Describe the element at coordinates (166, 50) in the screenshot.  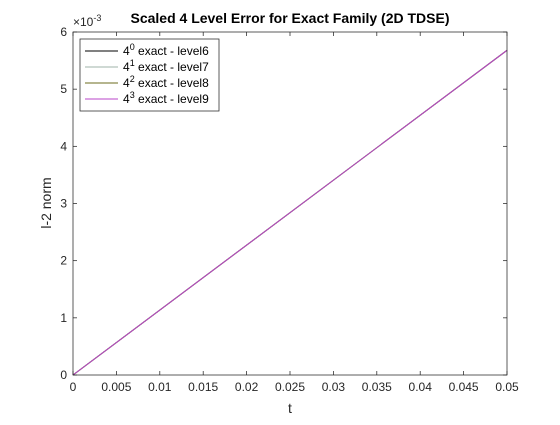
I see `legend-label-1: 40 exact - level6` at that location.